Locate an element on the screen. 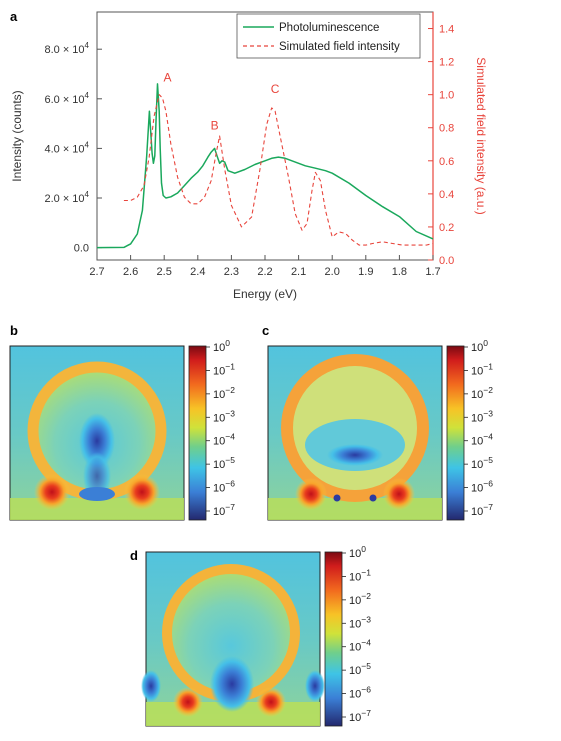  series-simulated-field-line is located at coordinates (278, 170).